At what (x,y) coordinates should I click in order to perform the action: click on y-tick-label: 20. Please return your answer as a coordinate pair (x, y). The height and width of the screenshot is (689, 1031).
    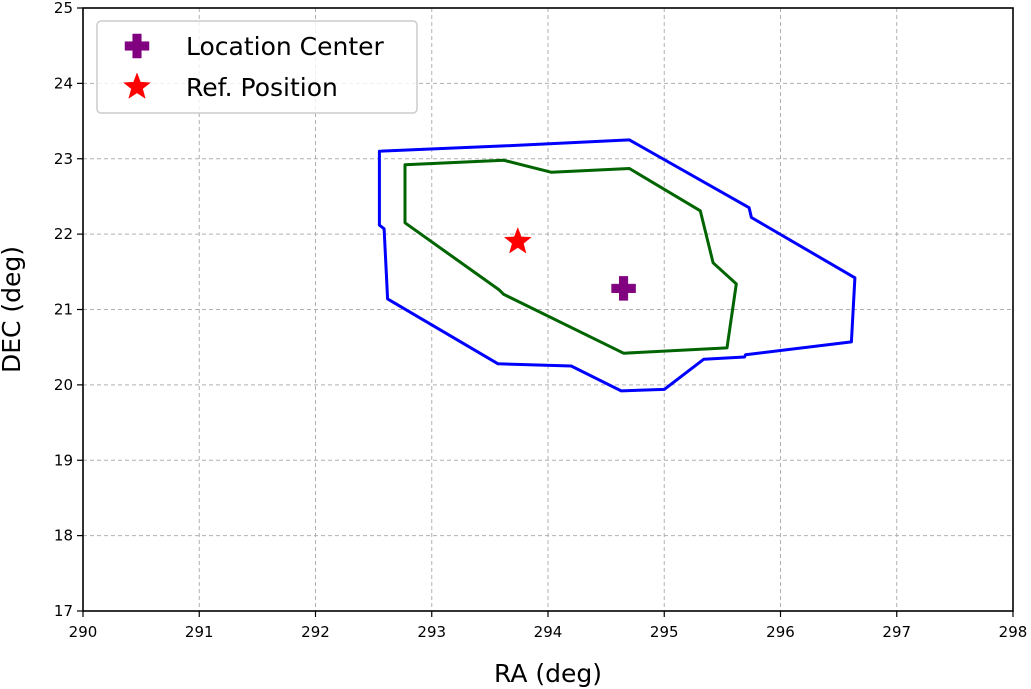
    Looking at the image, I should click on (63, 385).